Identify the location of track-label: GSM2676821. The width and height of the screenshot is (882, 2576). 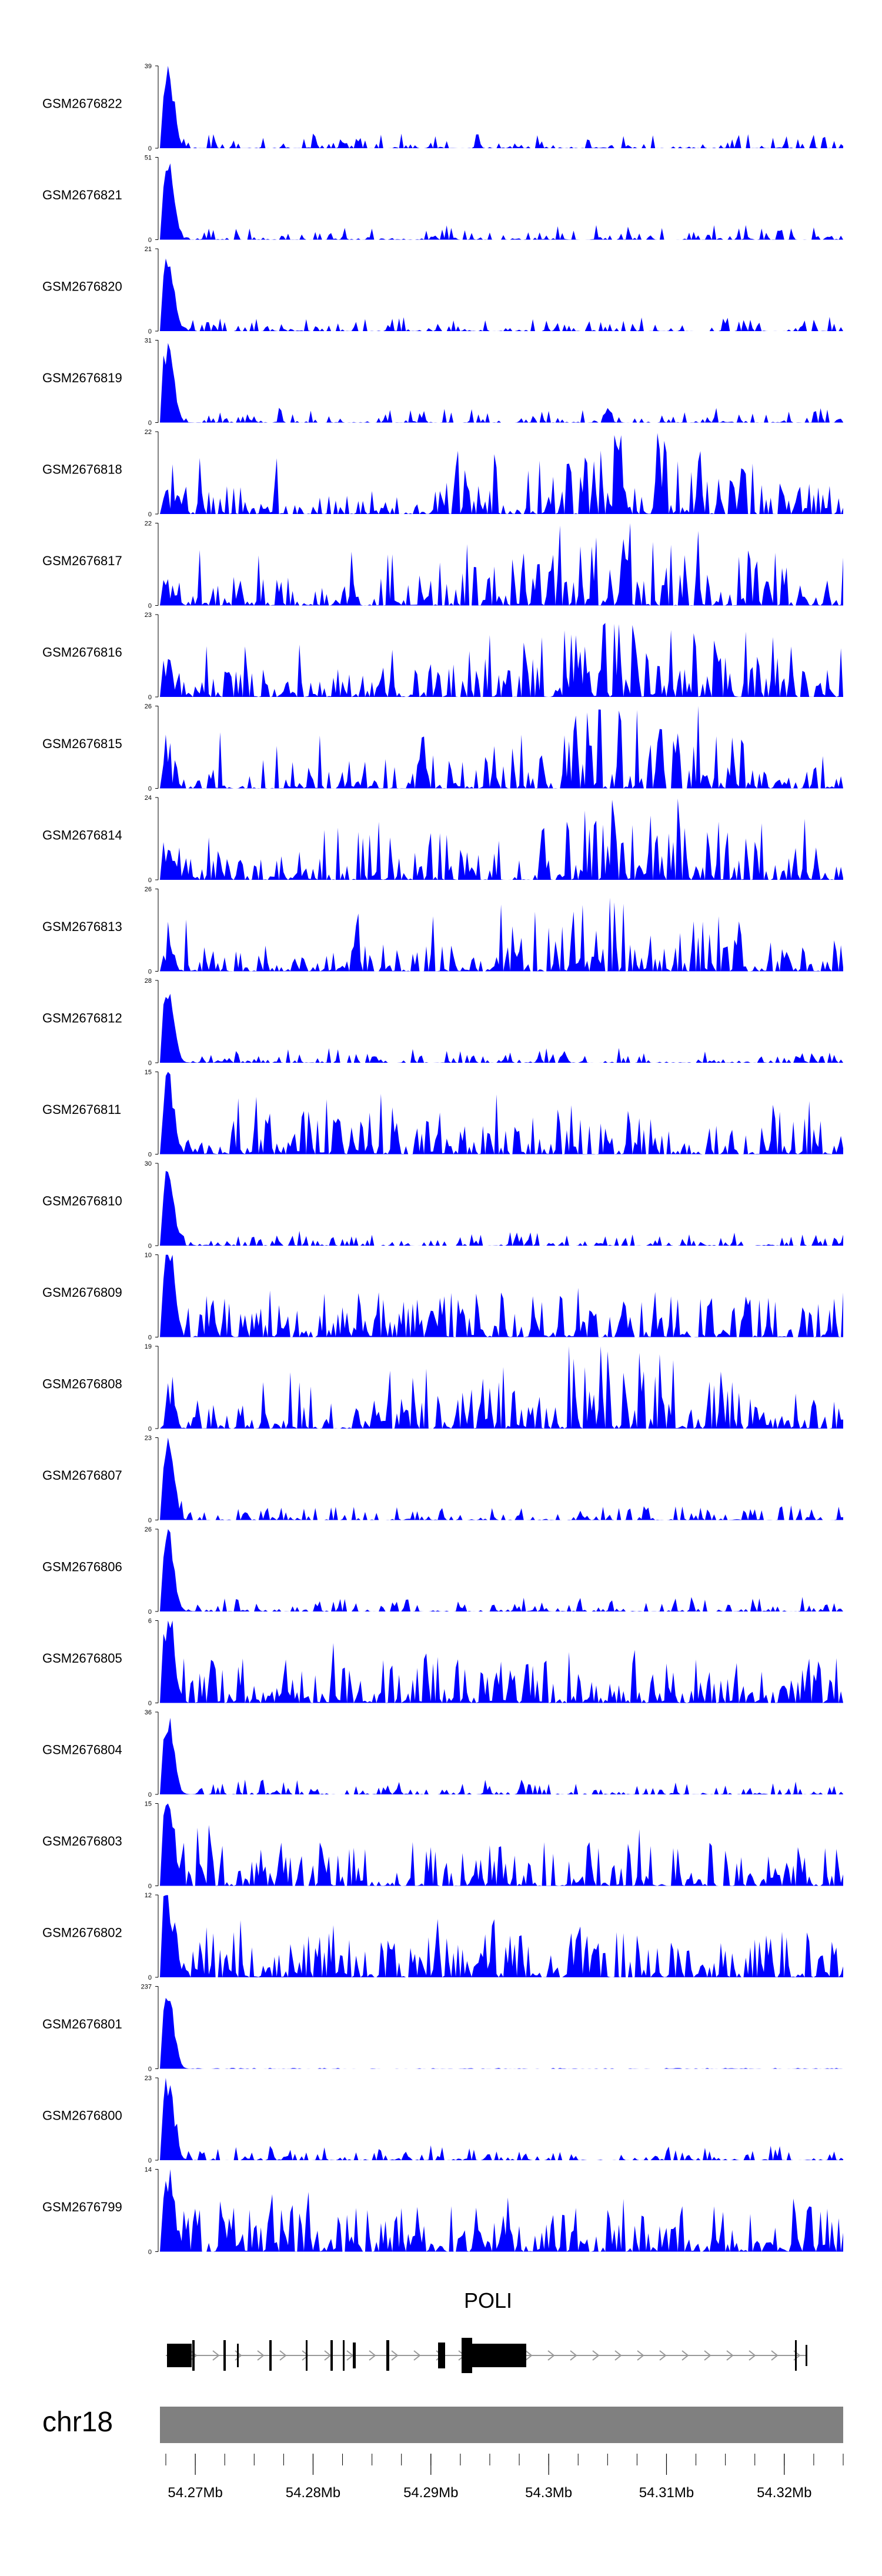
(82, 195).